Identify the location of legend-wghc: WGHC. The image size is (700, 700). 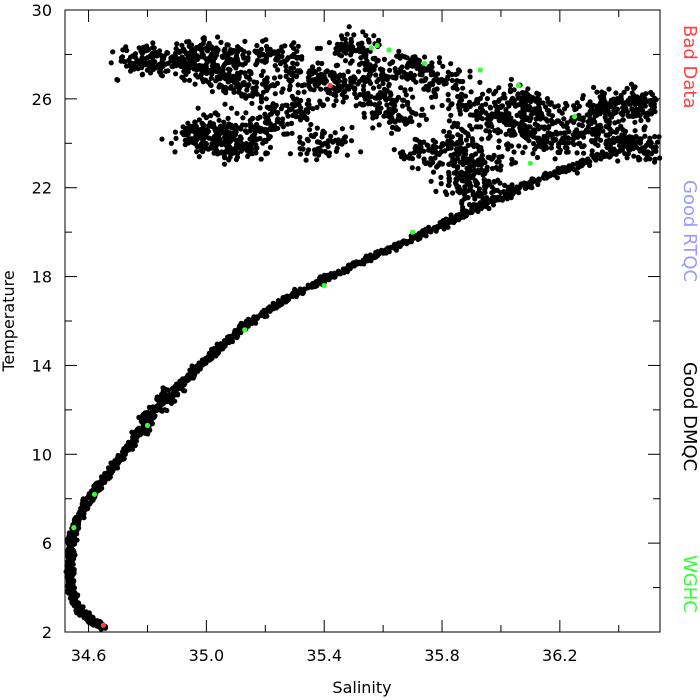
(689, 584).